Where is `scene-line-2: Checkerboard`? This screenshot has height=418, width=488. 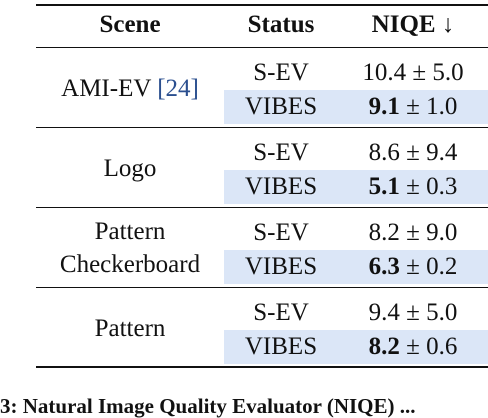 scene-line-2: Checkerboard is located at coordinates (130, 264).